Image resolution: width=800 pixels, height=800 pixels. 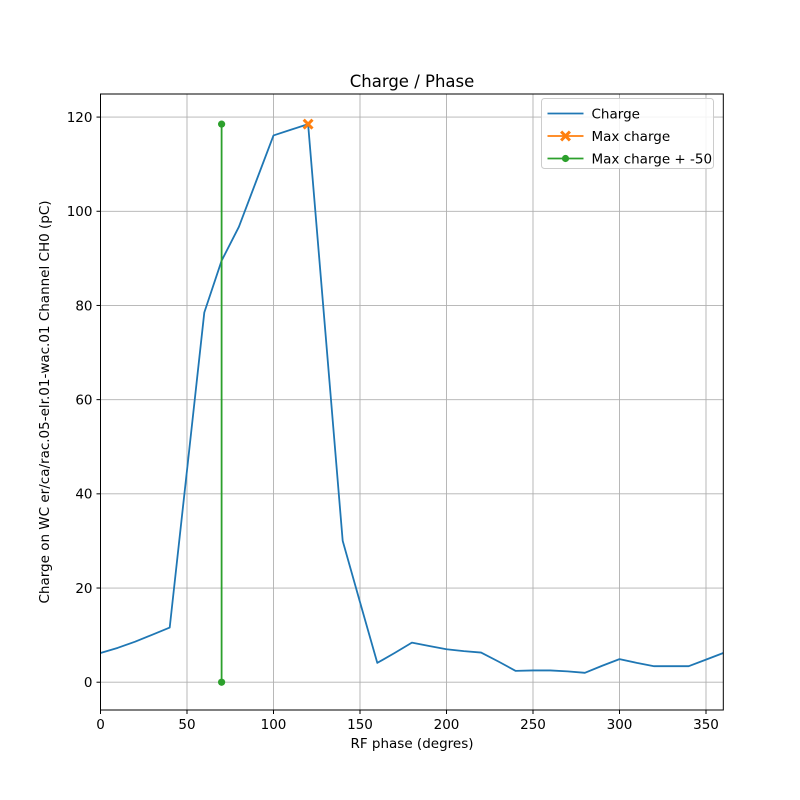 I want to click on x-ticks: 0 50 100 150 200 250 300 350, so click(x=407, y=721).